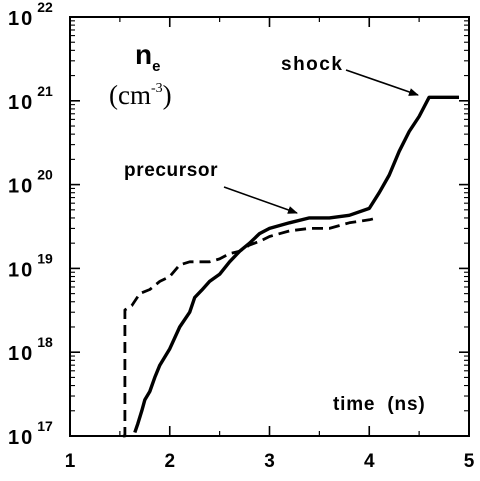  Describe the element at coordinates (70, 461) in the screenshot. I see `x-tick-label: 1` at that location.